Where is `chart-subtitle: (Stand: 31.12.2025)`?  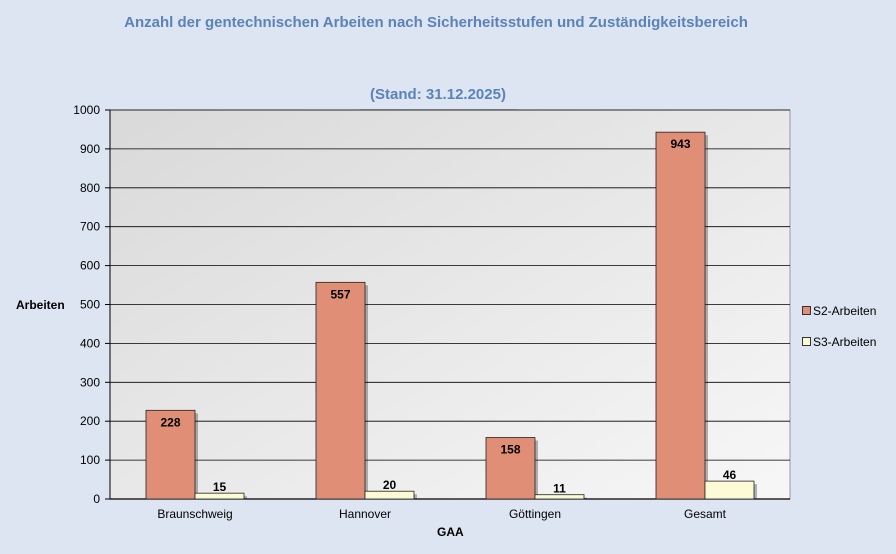
chart-subtitle: (Stand: 31.12.2025) is located at coordinates (438, 94).